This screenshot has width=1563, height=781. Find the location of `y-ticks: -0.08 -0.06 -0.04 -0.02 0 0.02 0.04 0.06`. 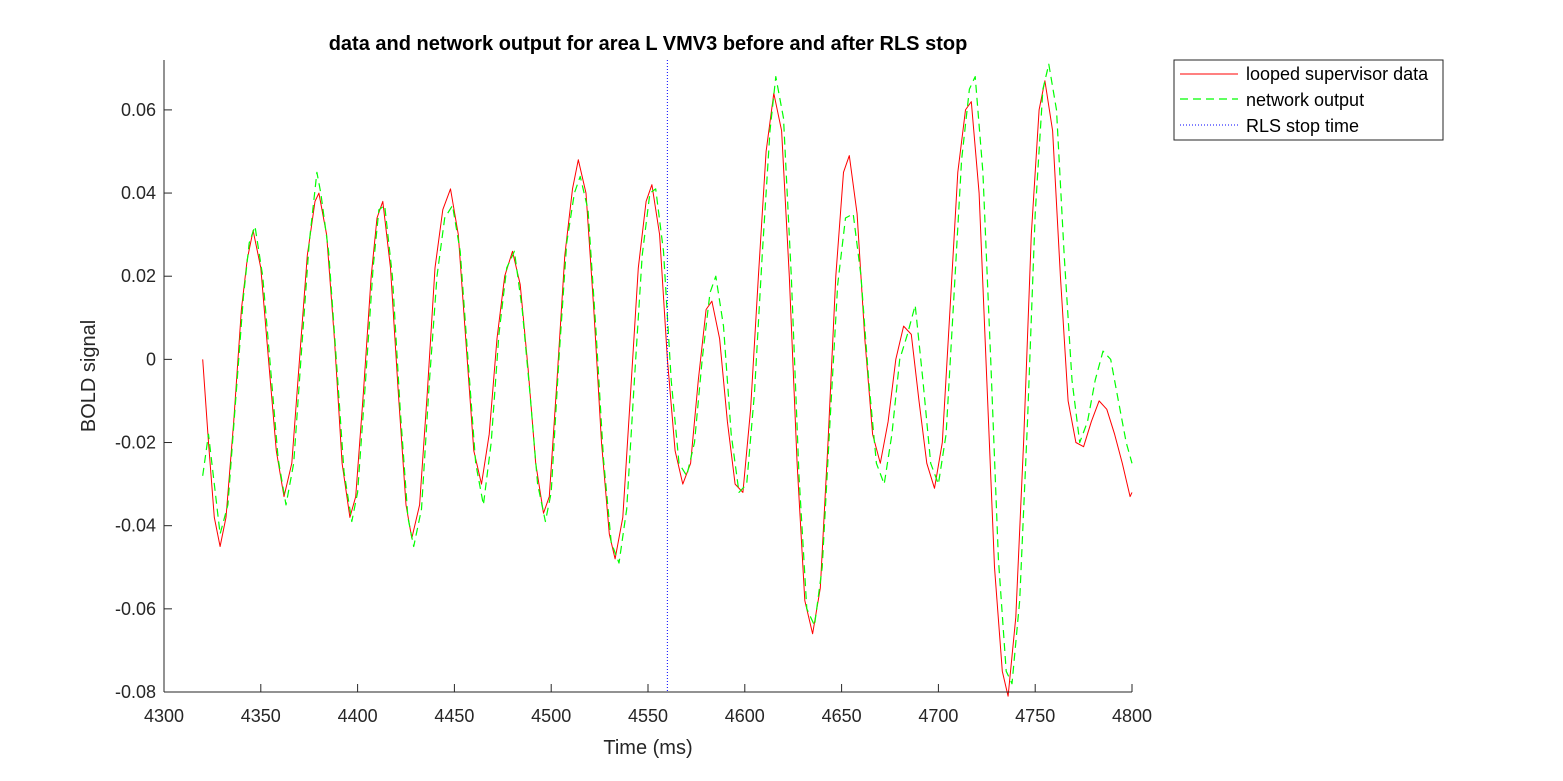

y-ticks: -0.08 -0.06 -0.04 -0.02 0 0.02 0.04 0.06 is located at coordinates (143, 401).